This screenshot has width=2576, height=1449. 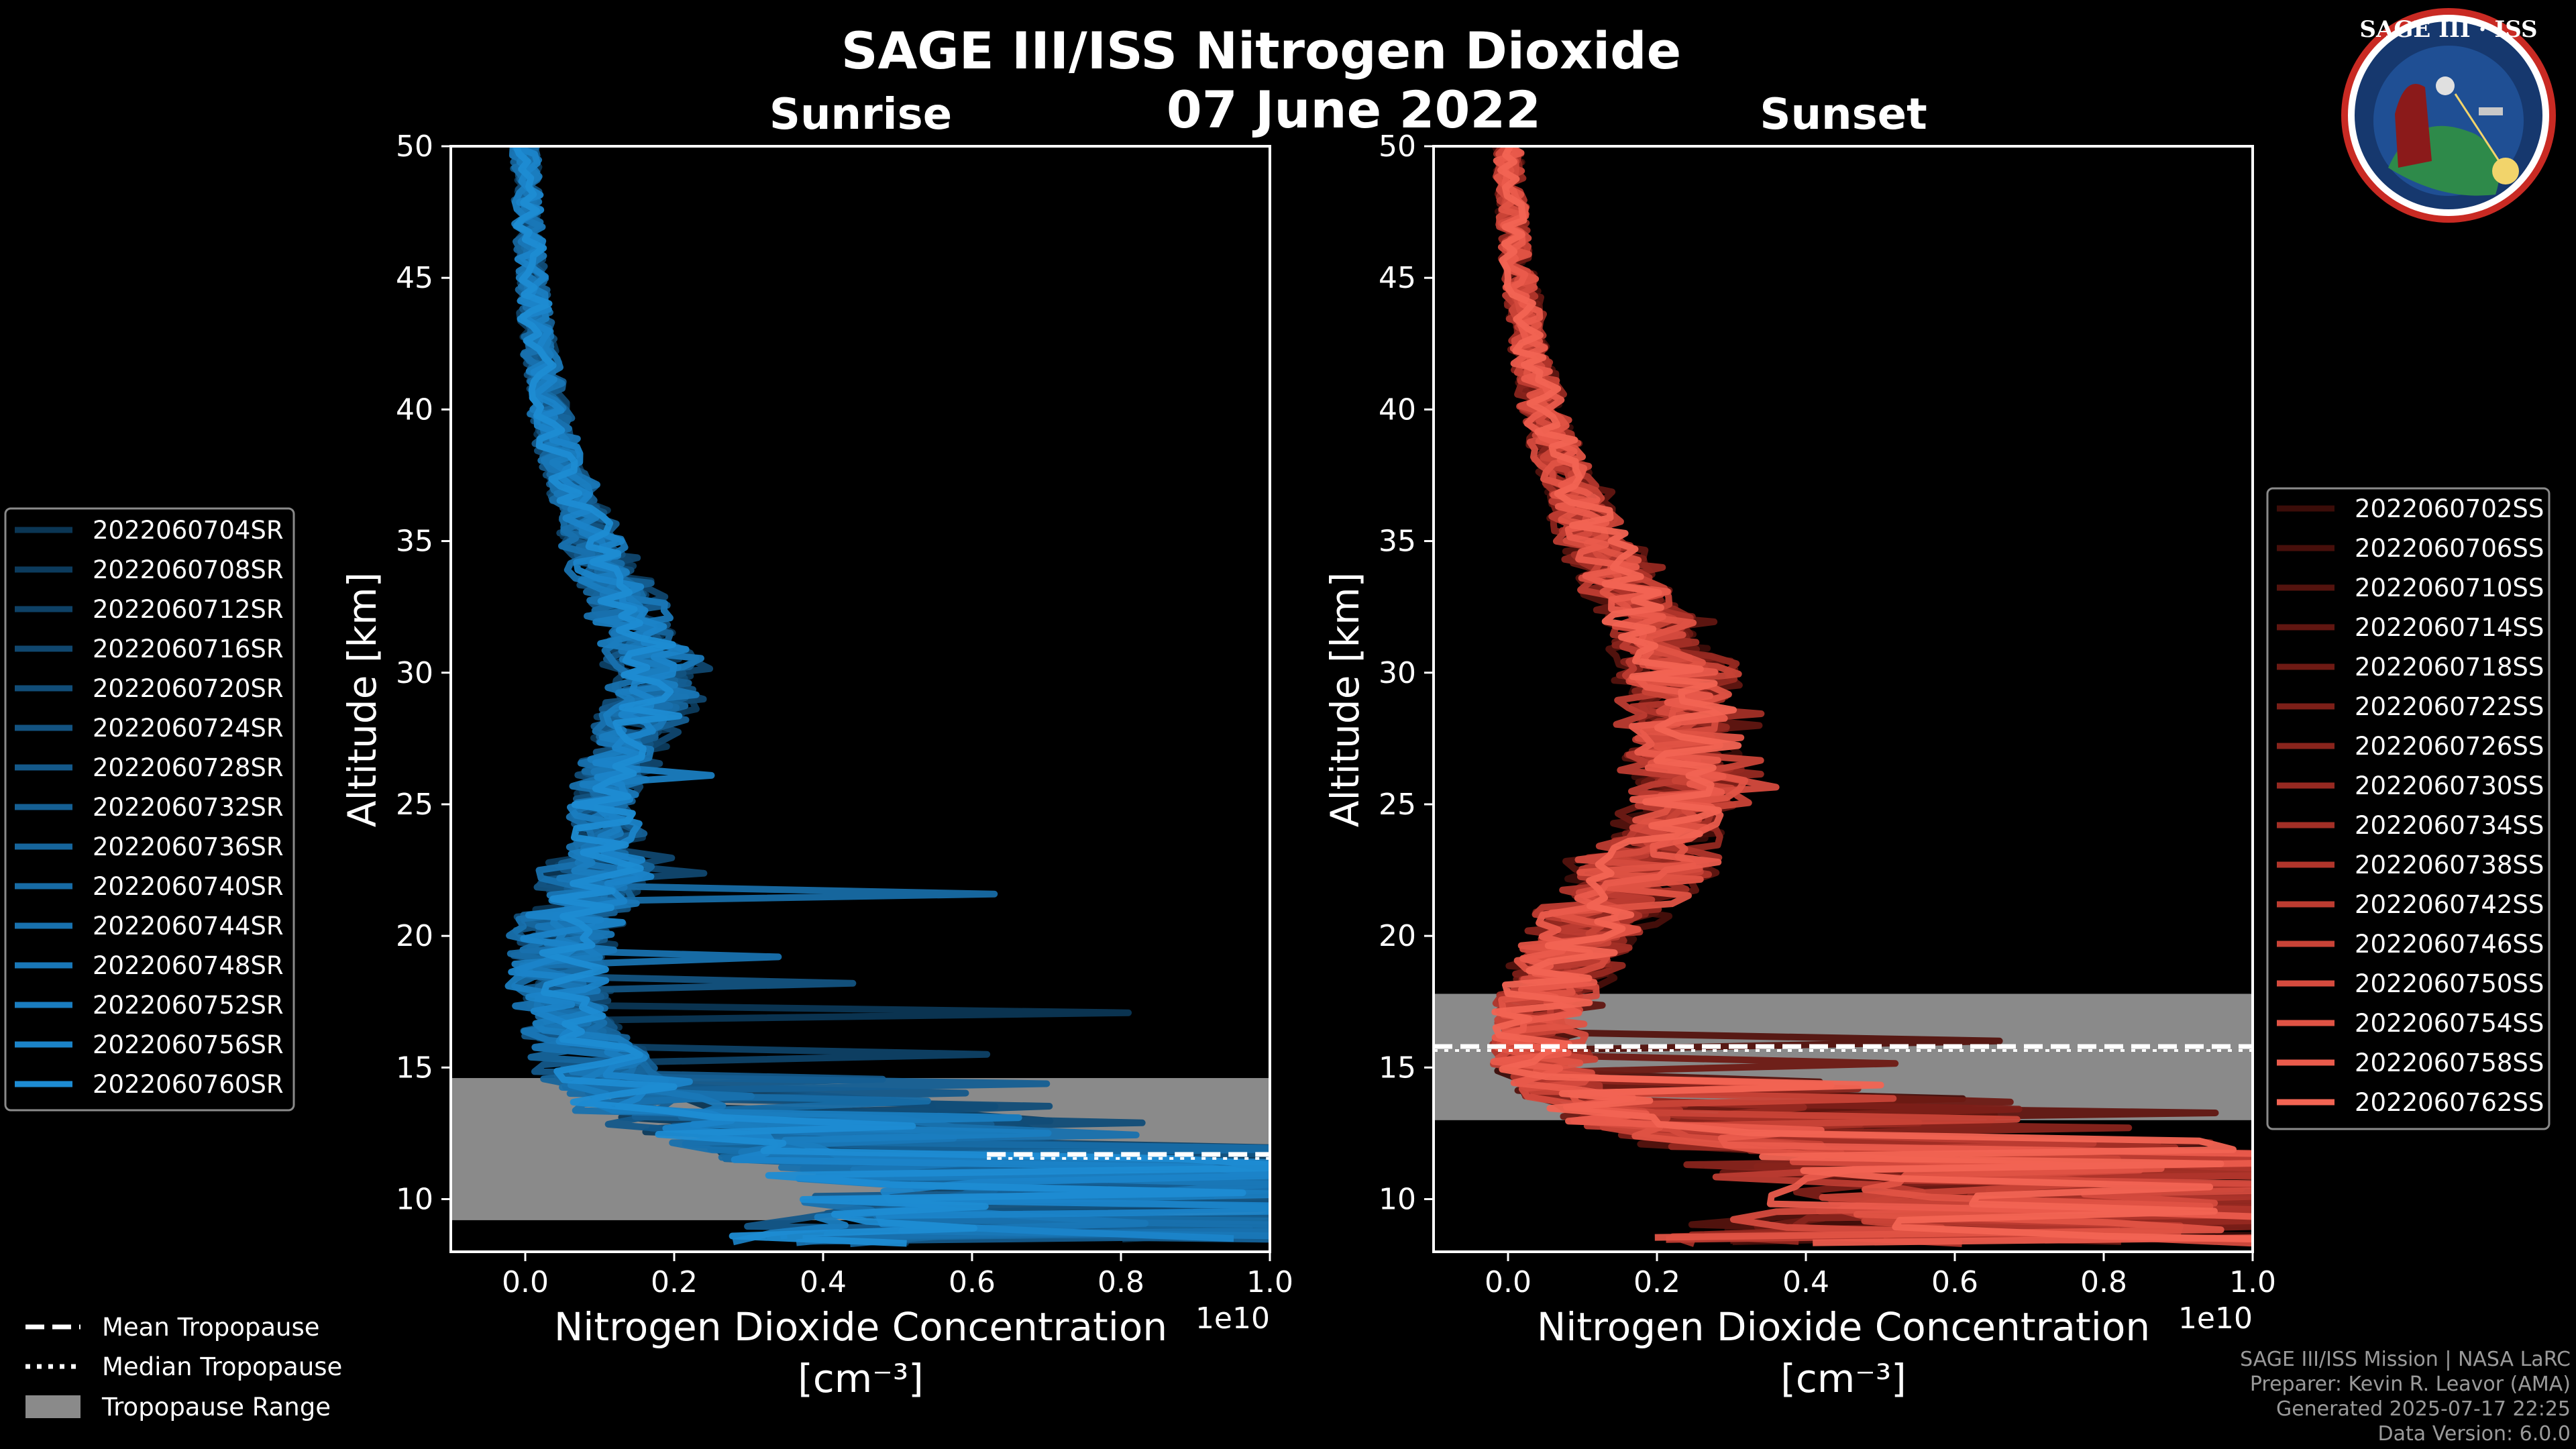 What do you see at coordinates (2449, 865) in the screenshot?
I see `sunset-legend-label: 2022060738SS` at bounding box center [2449, 865].